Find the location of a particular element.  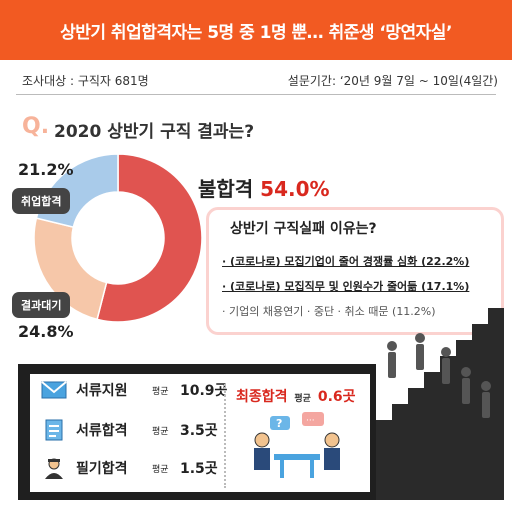

final-label: 최종합격 is located at coordinates (262, 397).